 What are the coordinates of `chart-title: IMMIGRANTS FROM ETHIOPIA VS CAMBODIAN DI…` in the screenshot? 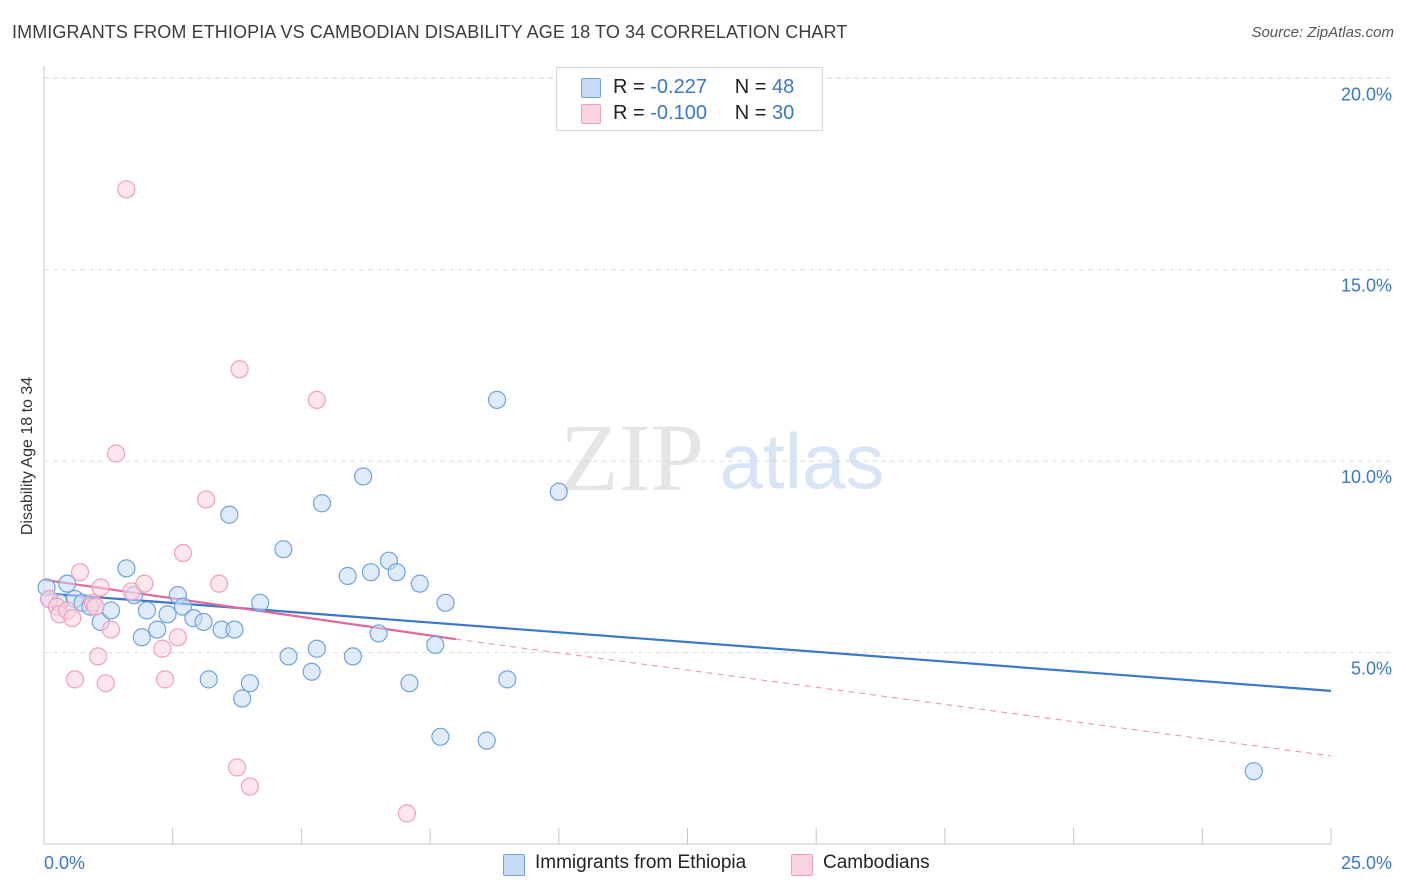 It's located at (430, 32).